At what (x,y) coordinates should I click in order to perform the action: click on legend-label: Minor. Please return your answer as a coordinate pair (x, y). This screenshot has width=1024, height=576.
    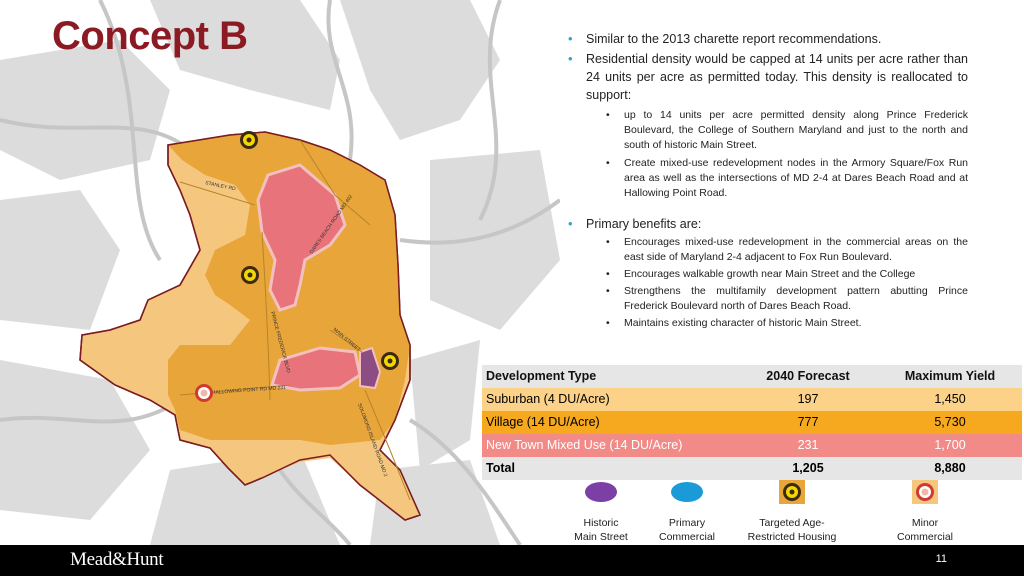
    Looking at the image, I should click on (925, 523).